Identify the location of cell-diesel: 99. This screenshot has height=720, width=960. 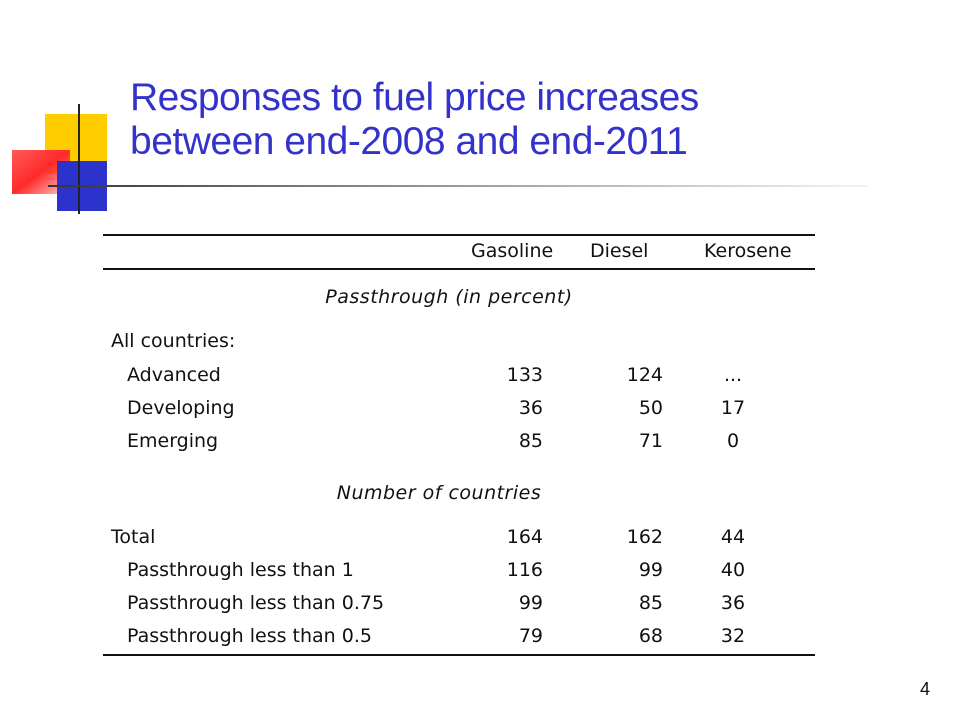
(650, 570).